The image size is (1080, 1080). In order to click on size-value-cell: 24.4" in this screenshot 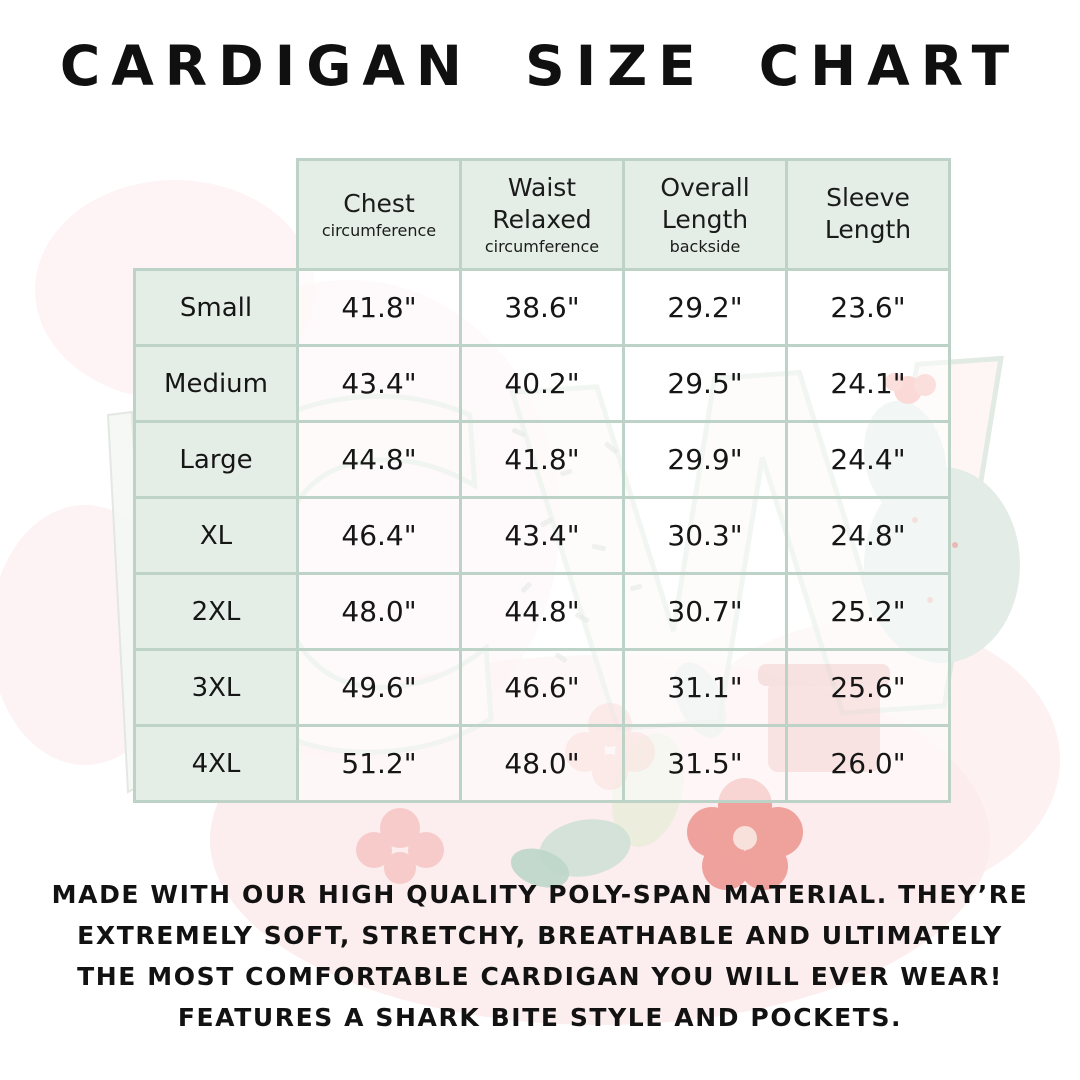, I will do `click(868, 459)`.